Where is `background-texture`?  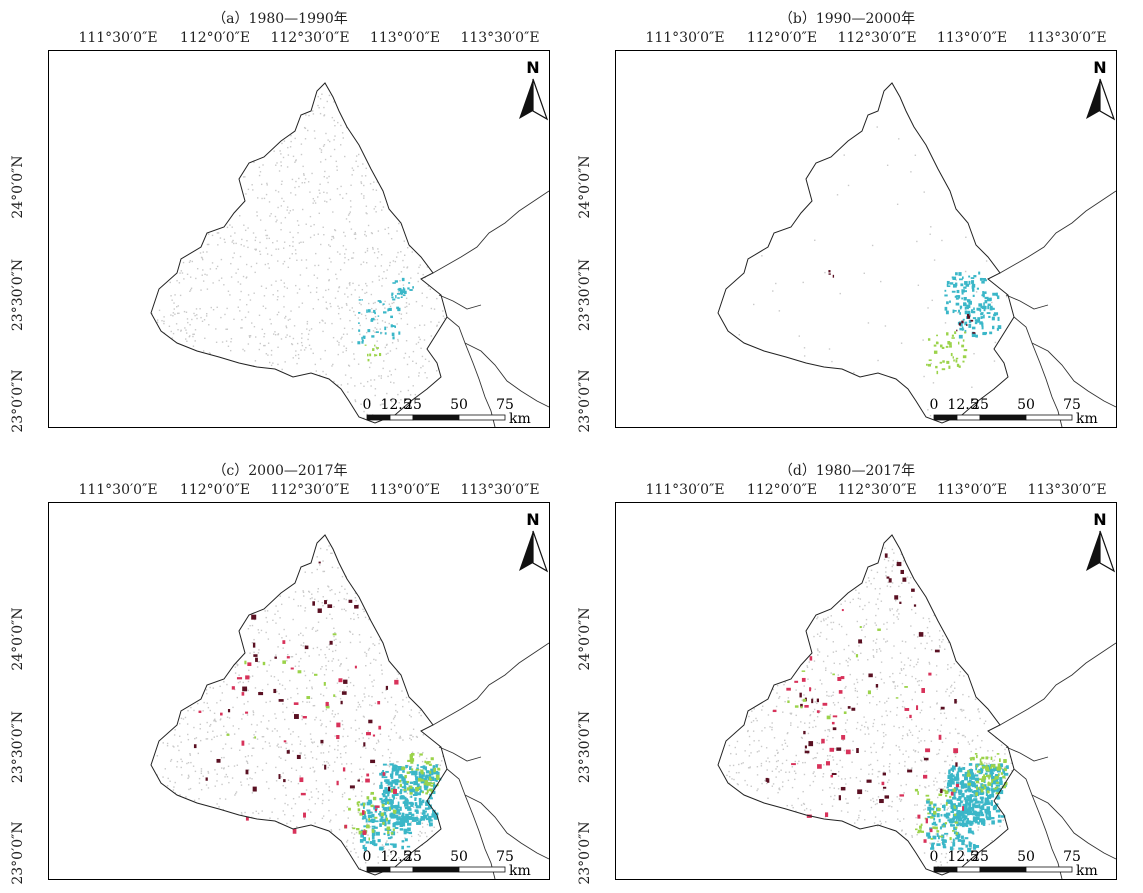
background-texture is located at coordinates (873, 271).